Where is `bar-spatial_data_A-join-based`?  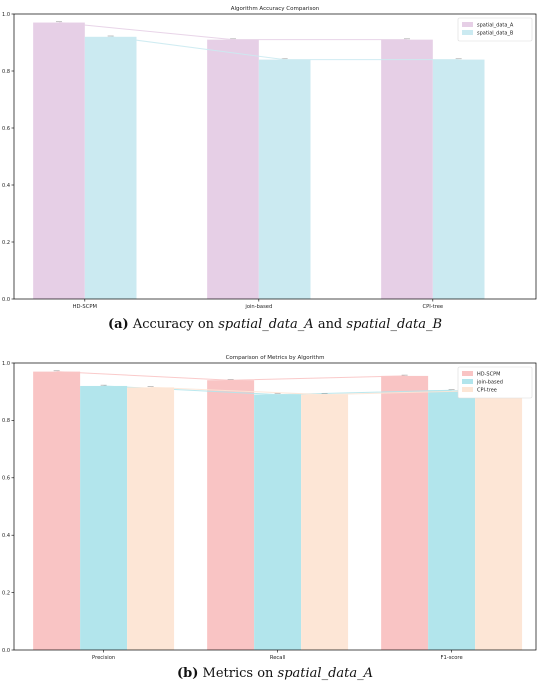 bar-spatial_data_A-join-based is located at coordinates (233, 169).